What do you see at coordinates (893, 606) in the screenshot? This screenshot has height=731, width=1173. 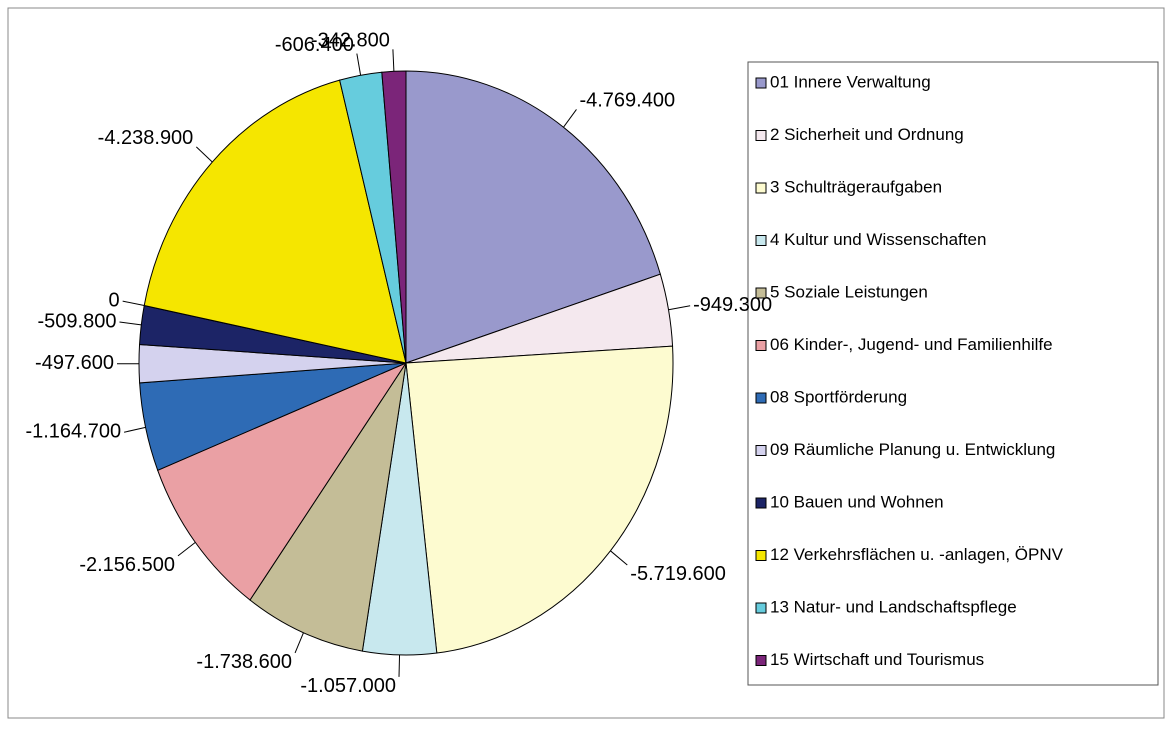 I see `legend-label: 13 Natur- und Landschaftspflege` at bounding box center [893, 606].